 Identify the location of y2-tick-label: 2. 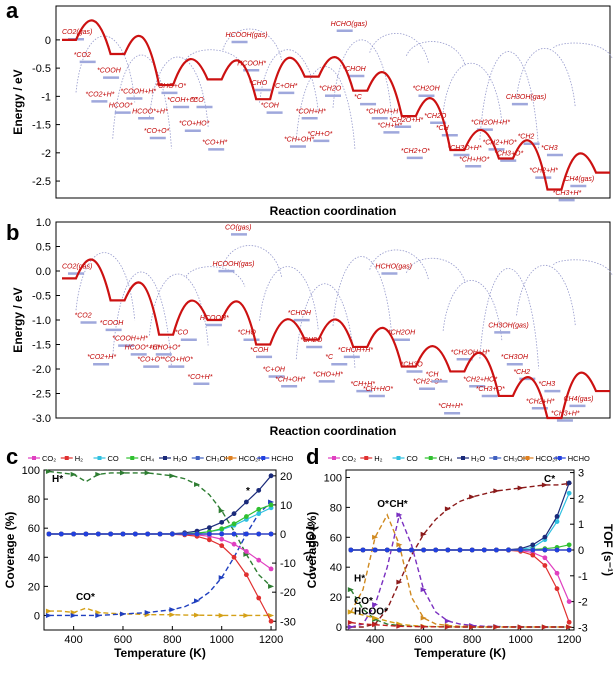
(581, 499).